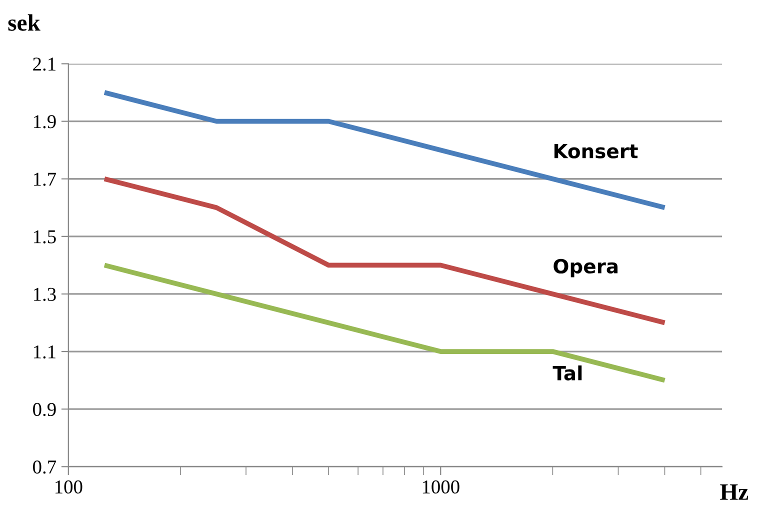  What do you see at coordinates (441, 487) in the screenshot?
I see `x-tick-label: 1000` at bounding box center [441, 487].